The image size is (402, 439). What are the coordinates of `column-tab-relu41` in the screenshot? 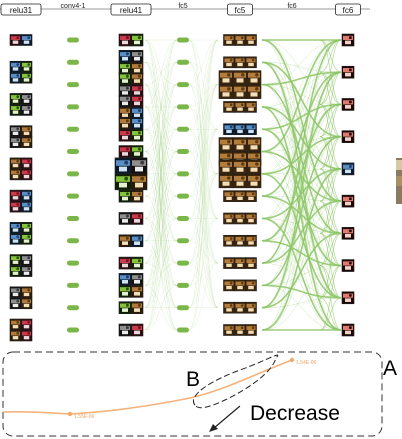 It's located at (131, 9).